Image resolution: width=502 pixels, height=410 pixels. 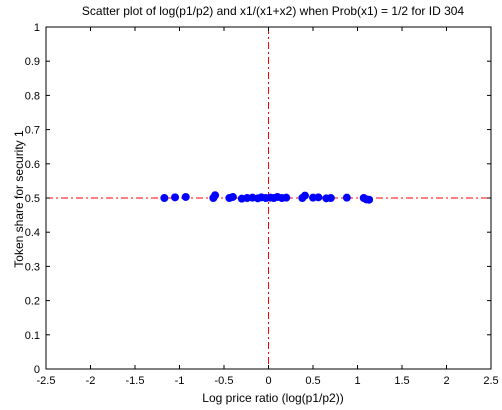 What do you see at coordinates (401, 381) in the screenshot?
I see `x-tick-label: 1.5` at bounding box center [401, 381].